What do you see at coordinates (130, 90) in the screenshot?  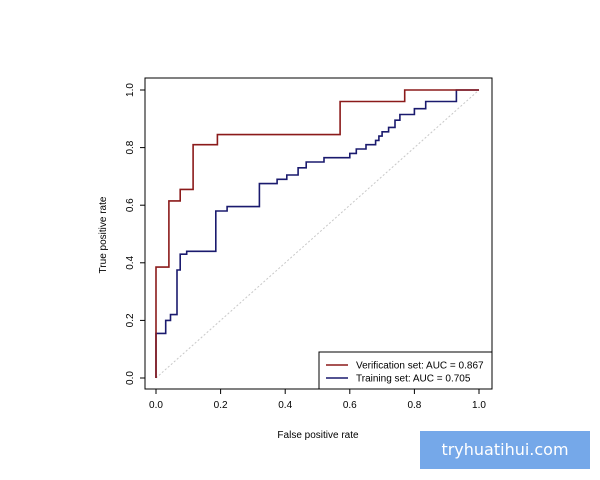 I see `y-tick-label: 1.0` at bounding box center [130, 90].